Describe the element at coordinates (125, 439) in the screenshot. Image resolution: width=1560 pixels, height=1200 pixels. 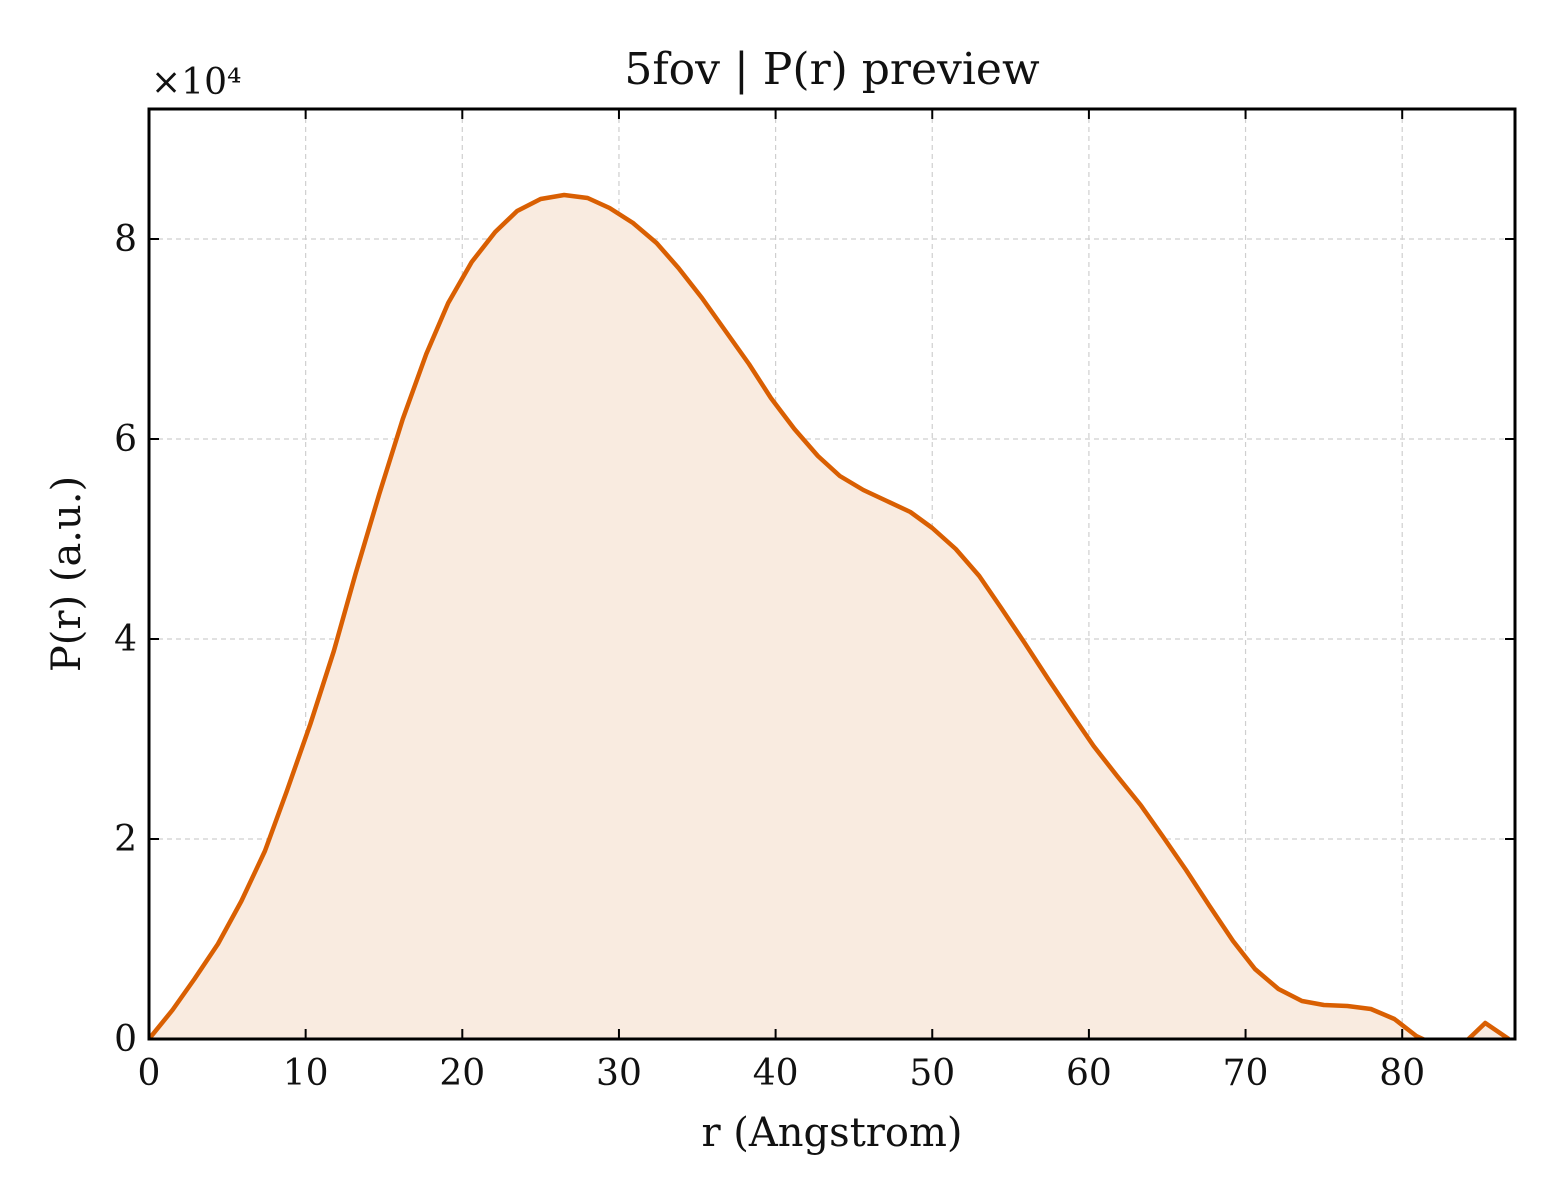
I see `y-tick-label: 6` at that location.